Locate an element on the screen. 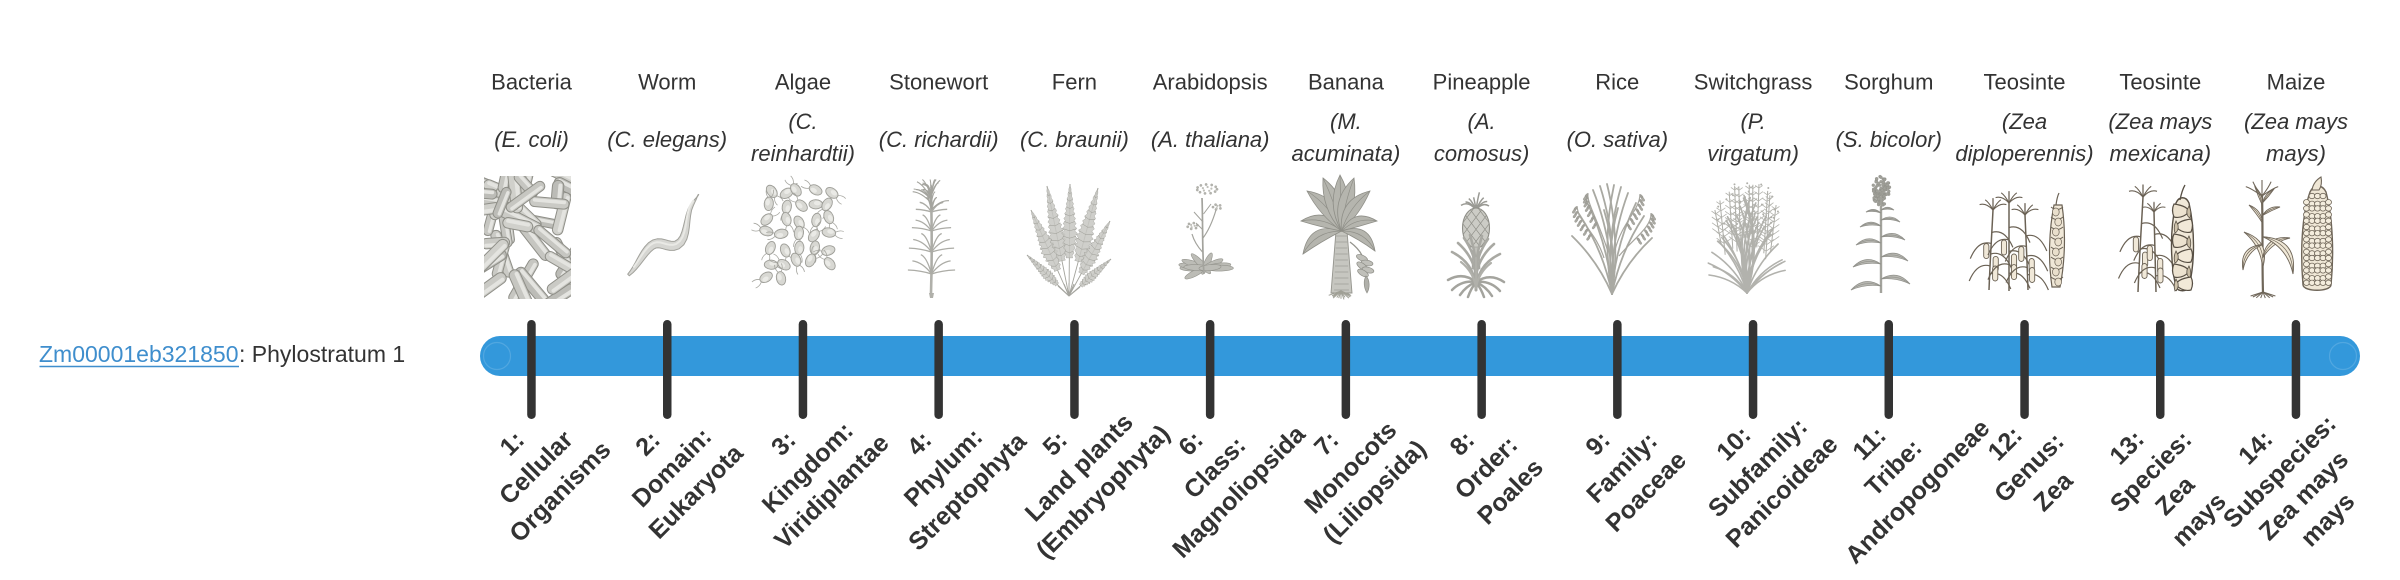 Image resolution: width=2400 pixels, height=580 pixels. svg-text: Bacteria is located at coordinates (531, 82).